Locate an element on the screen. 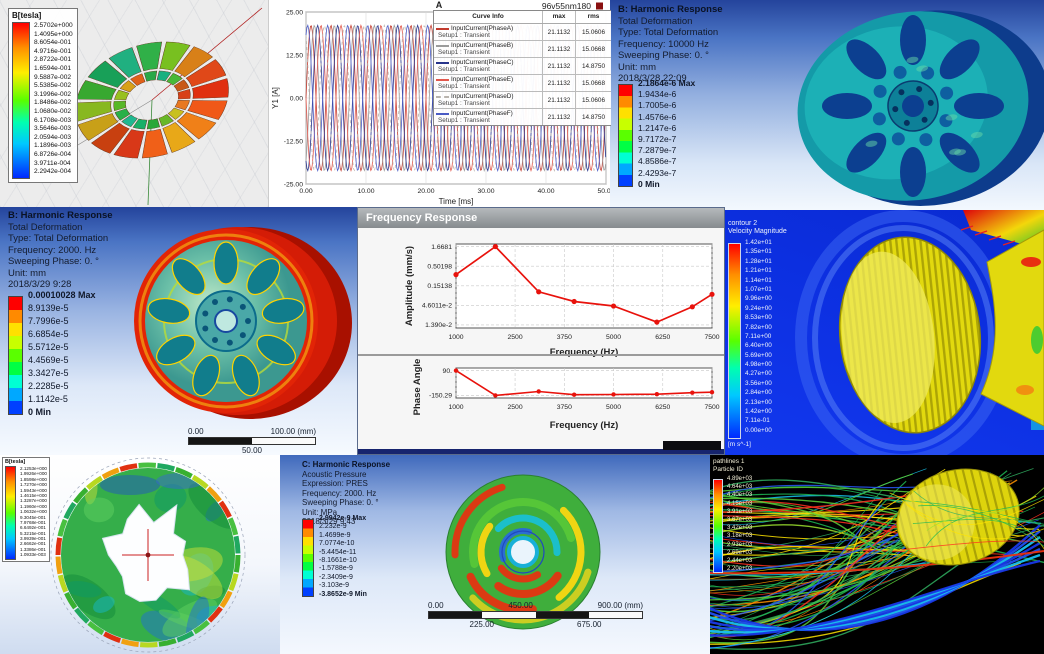 Image resolution: width=1044 pixels, height=654 pixels. legend-value: 3.9711e-004 is located at coordinates (52, 163).